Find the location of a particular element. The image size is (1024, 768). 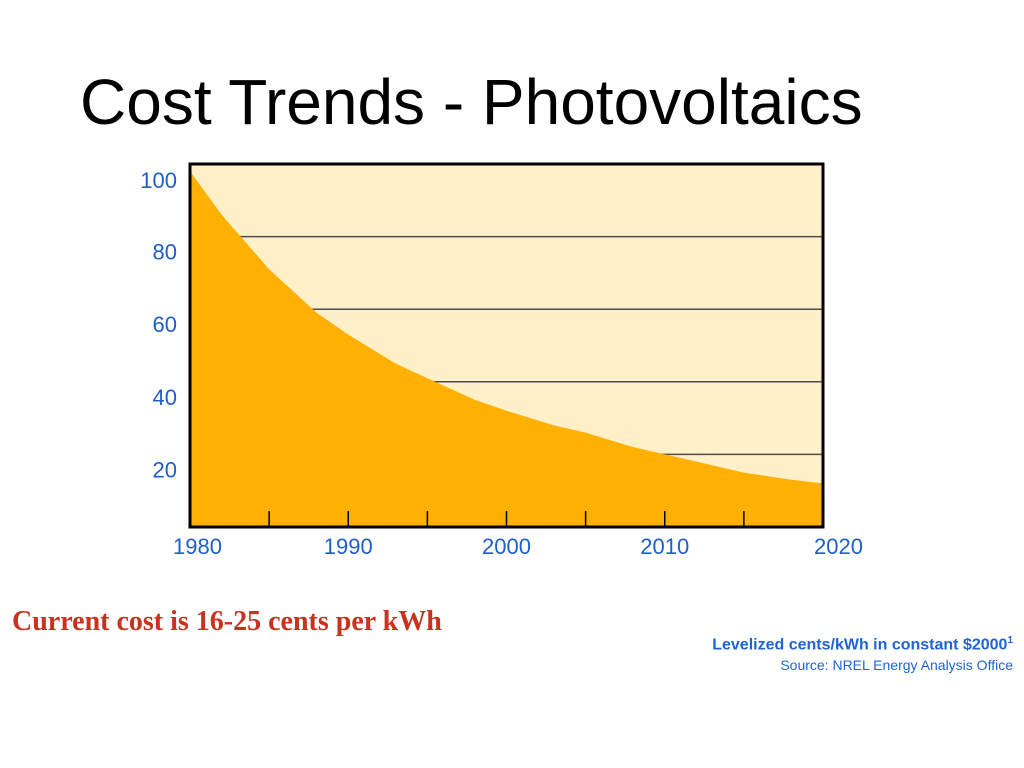

y-tick-label-20: 20 is located at coordinates (165, 469).